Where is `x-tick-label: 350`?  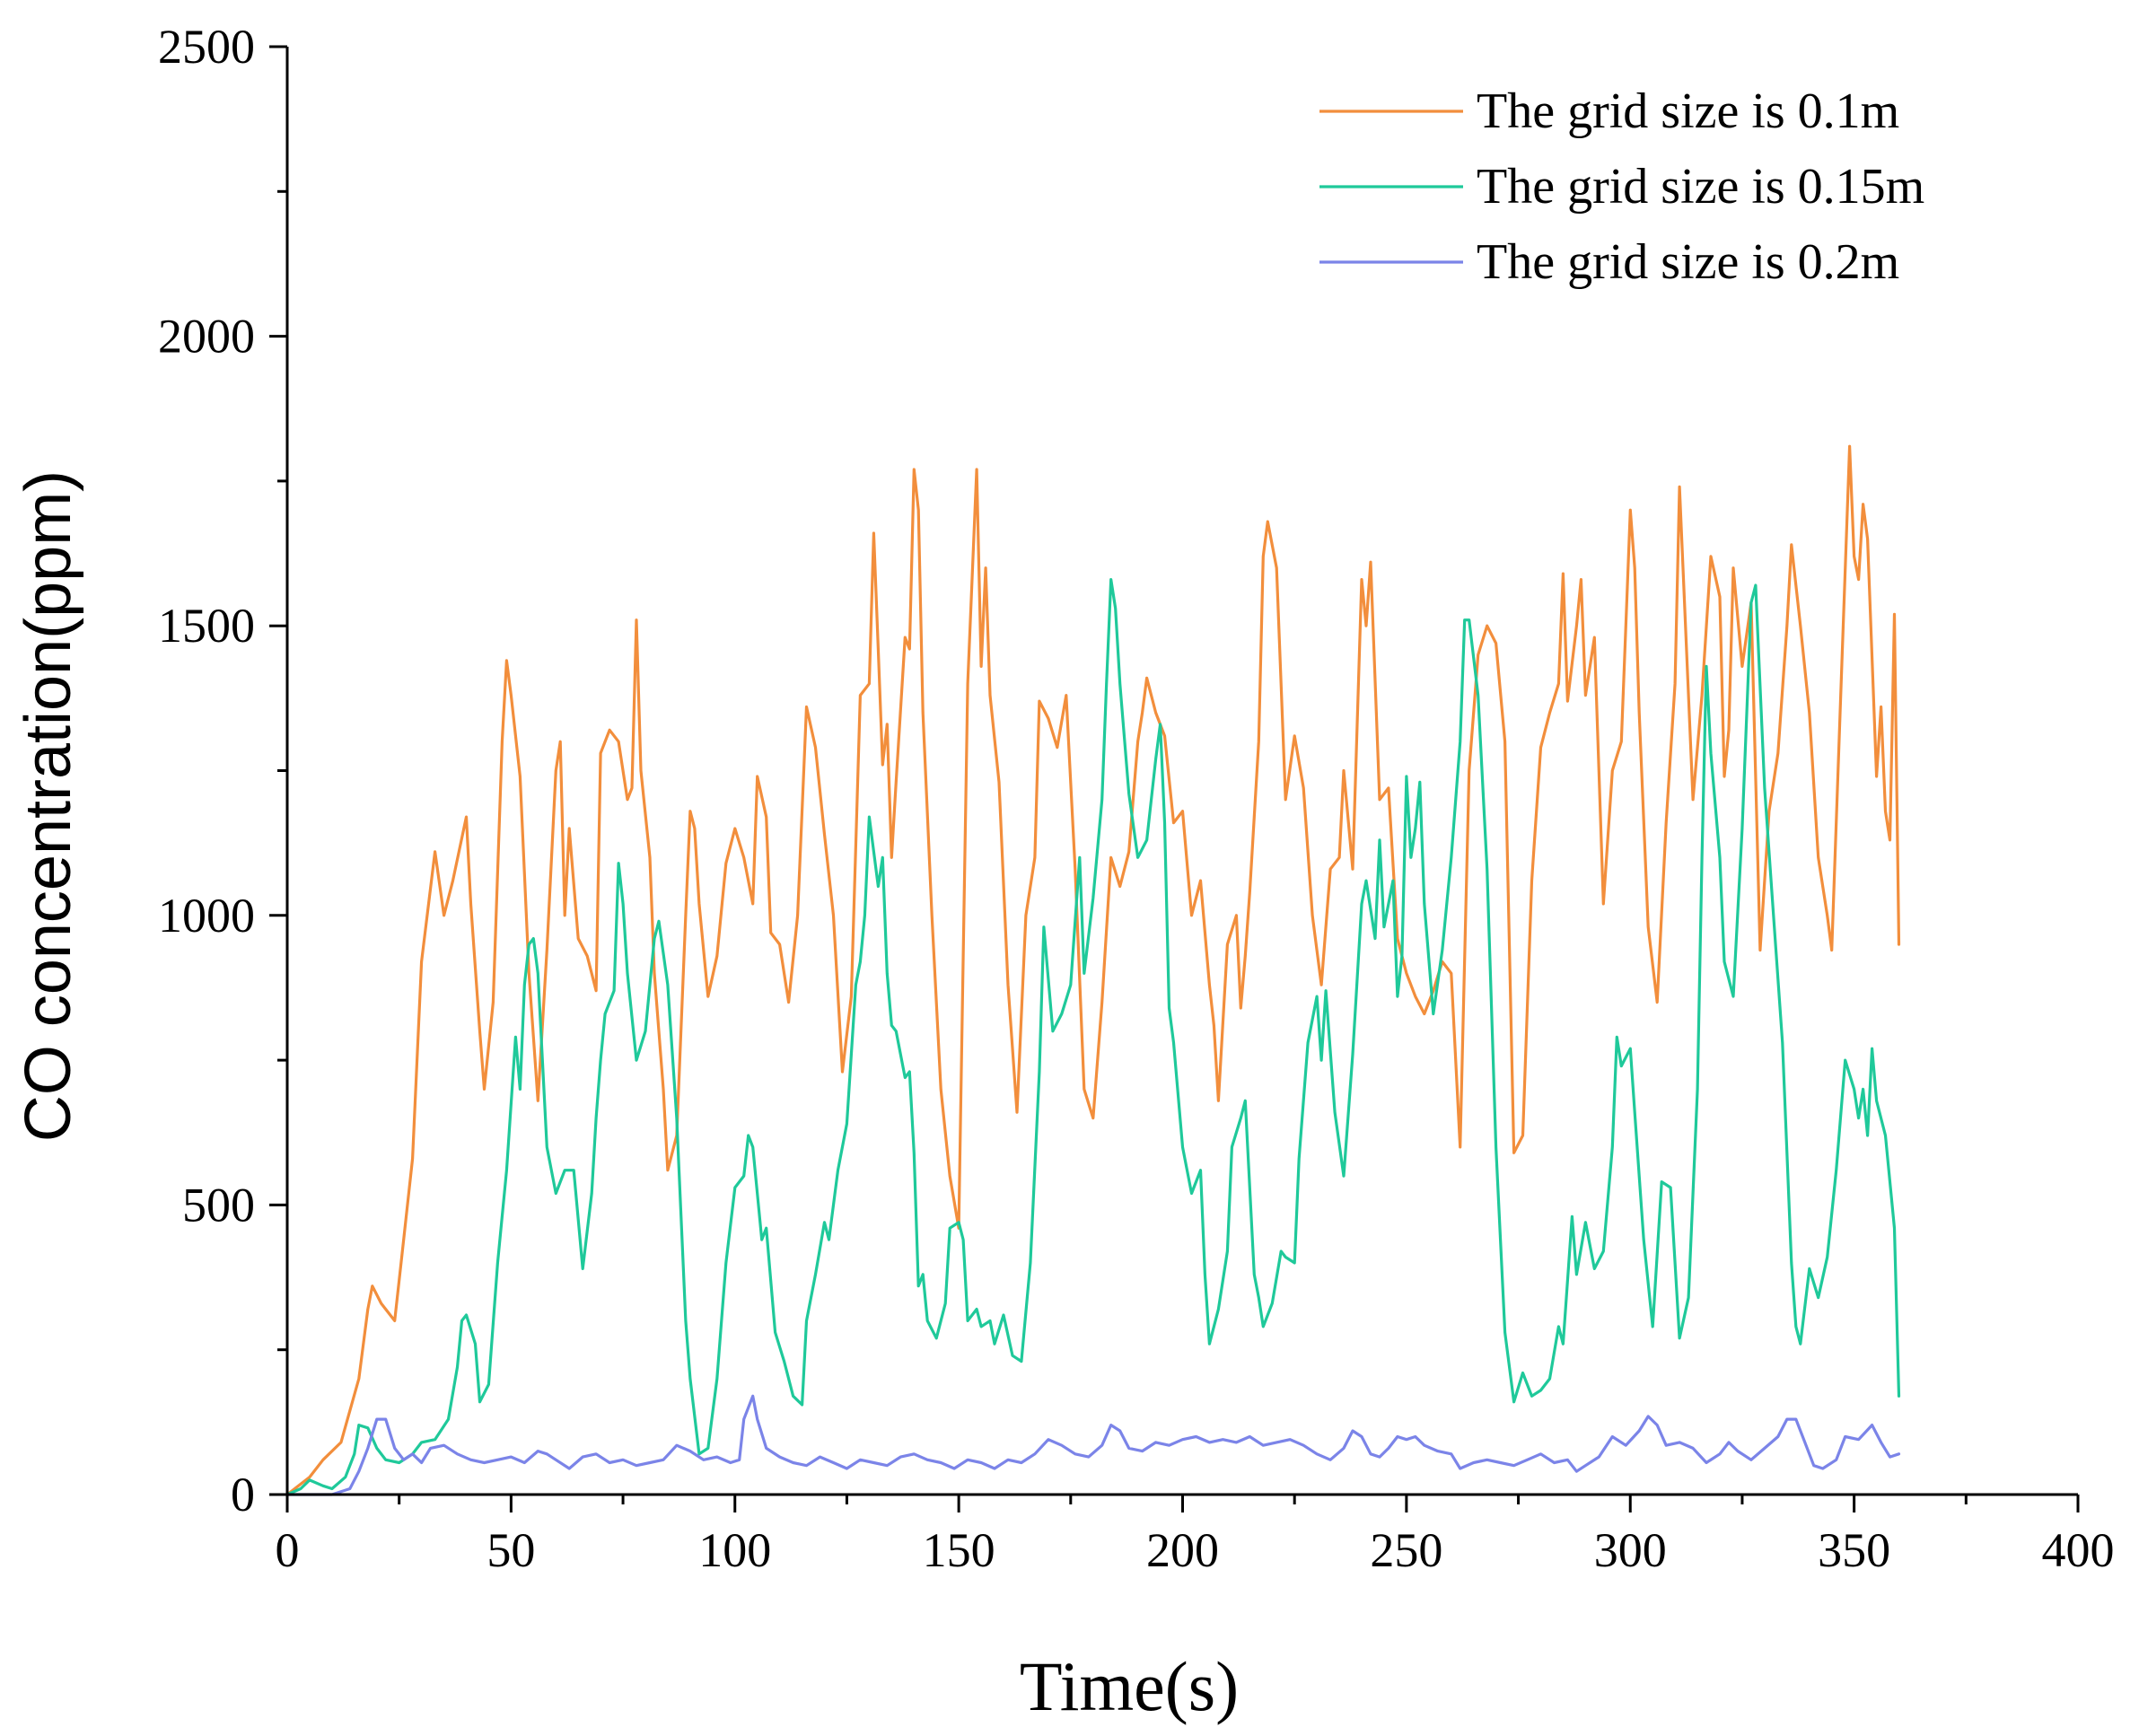 x-tick-label: 350 is located at coordinates (1854, 1550).